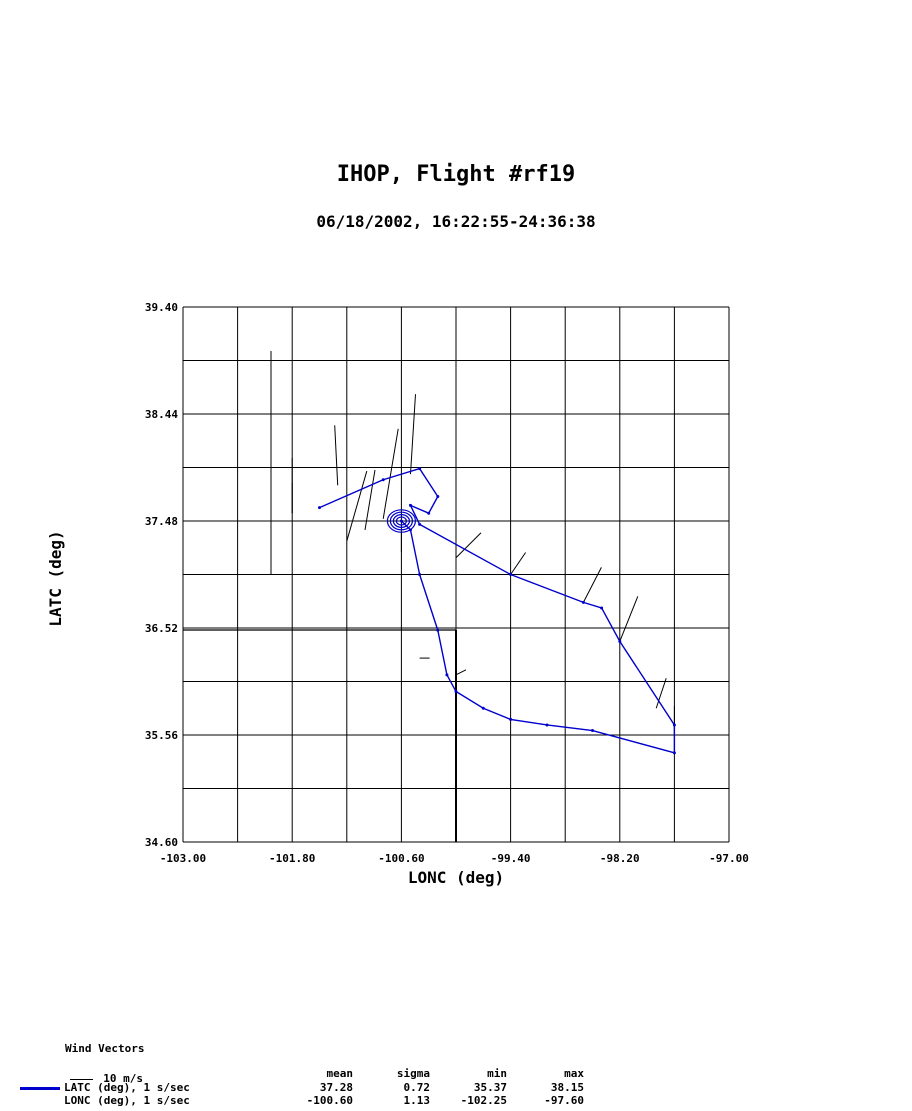 This screenshot has height=1111, width=912. What do you see at coordinates (183, 858) in the screenshot?
I see `x-tick-label: -103.00` at bounding box center [183, 858].